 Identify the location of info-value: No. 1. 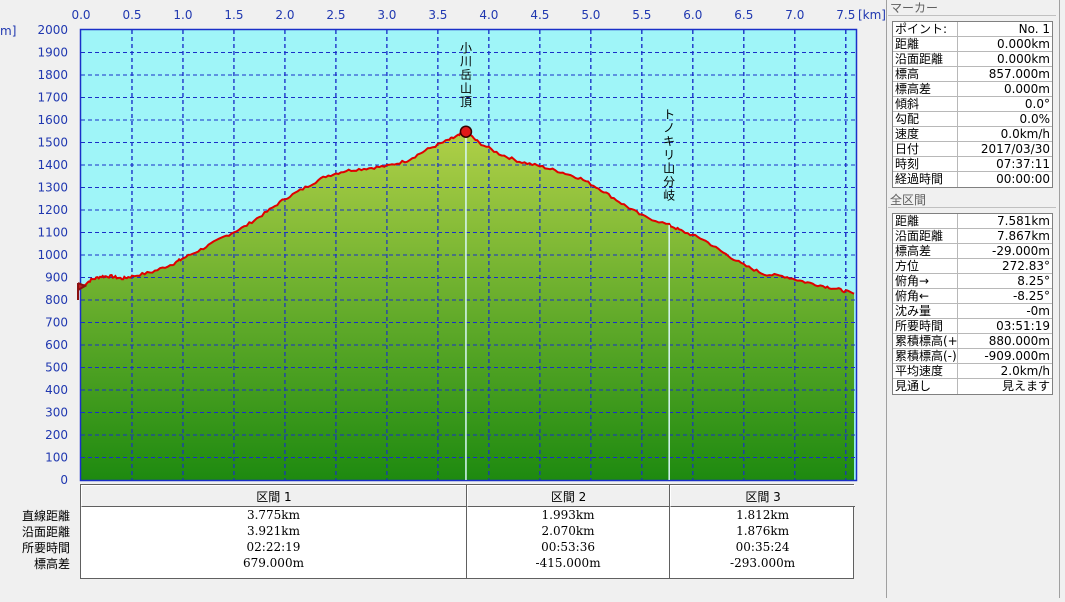
(1034, 29).